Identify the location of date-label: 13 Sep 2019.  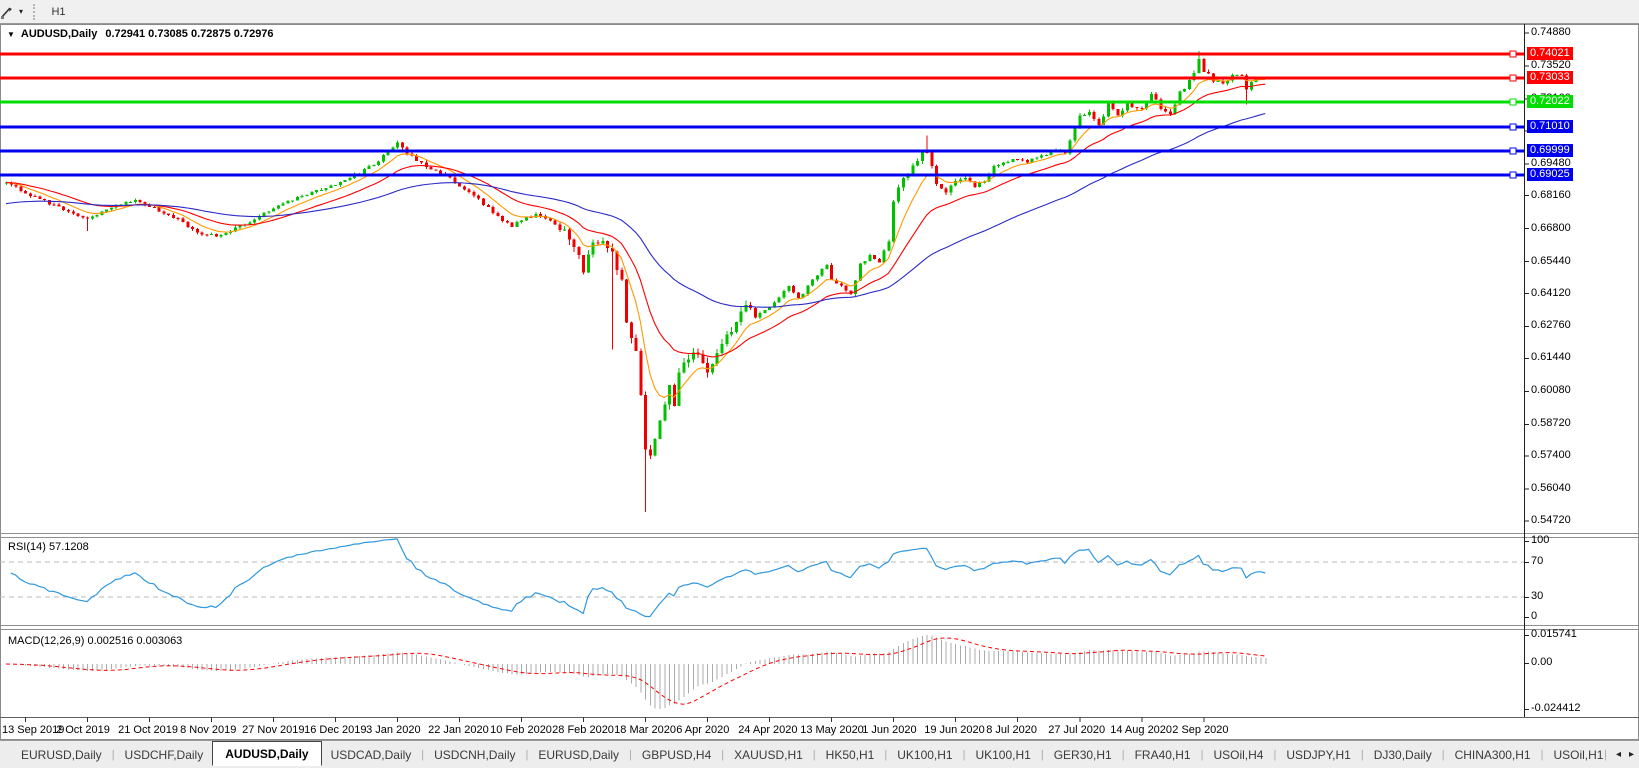
(33, 730).